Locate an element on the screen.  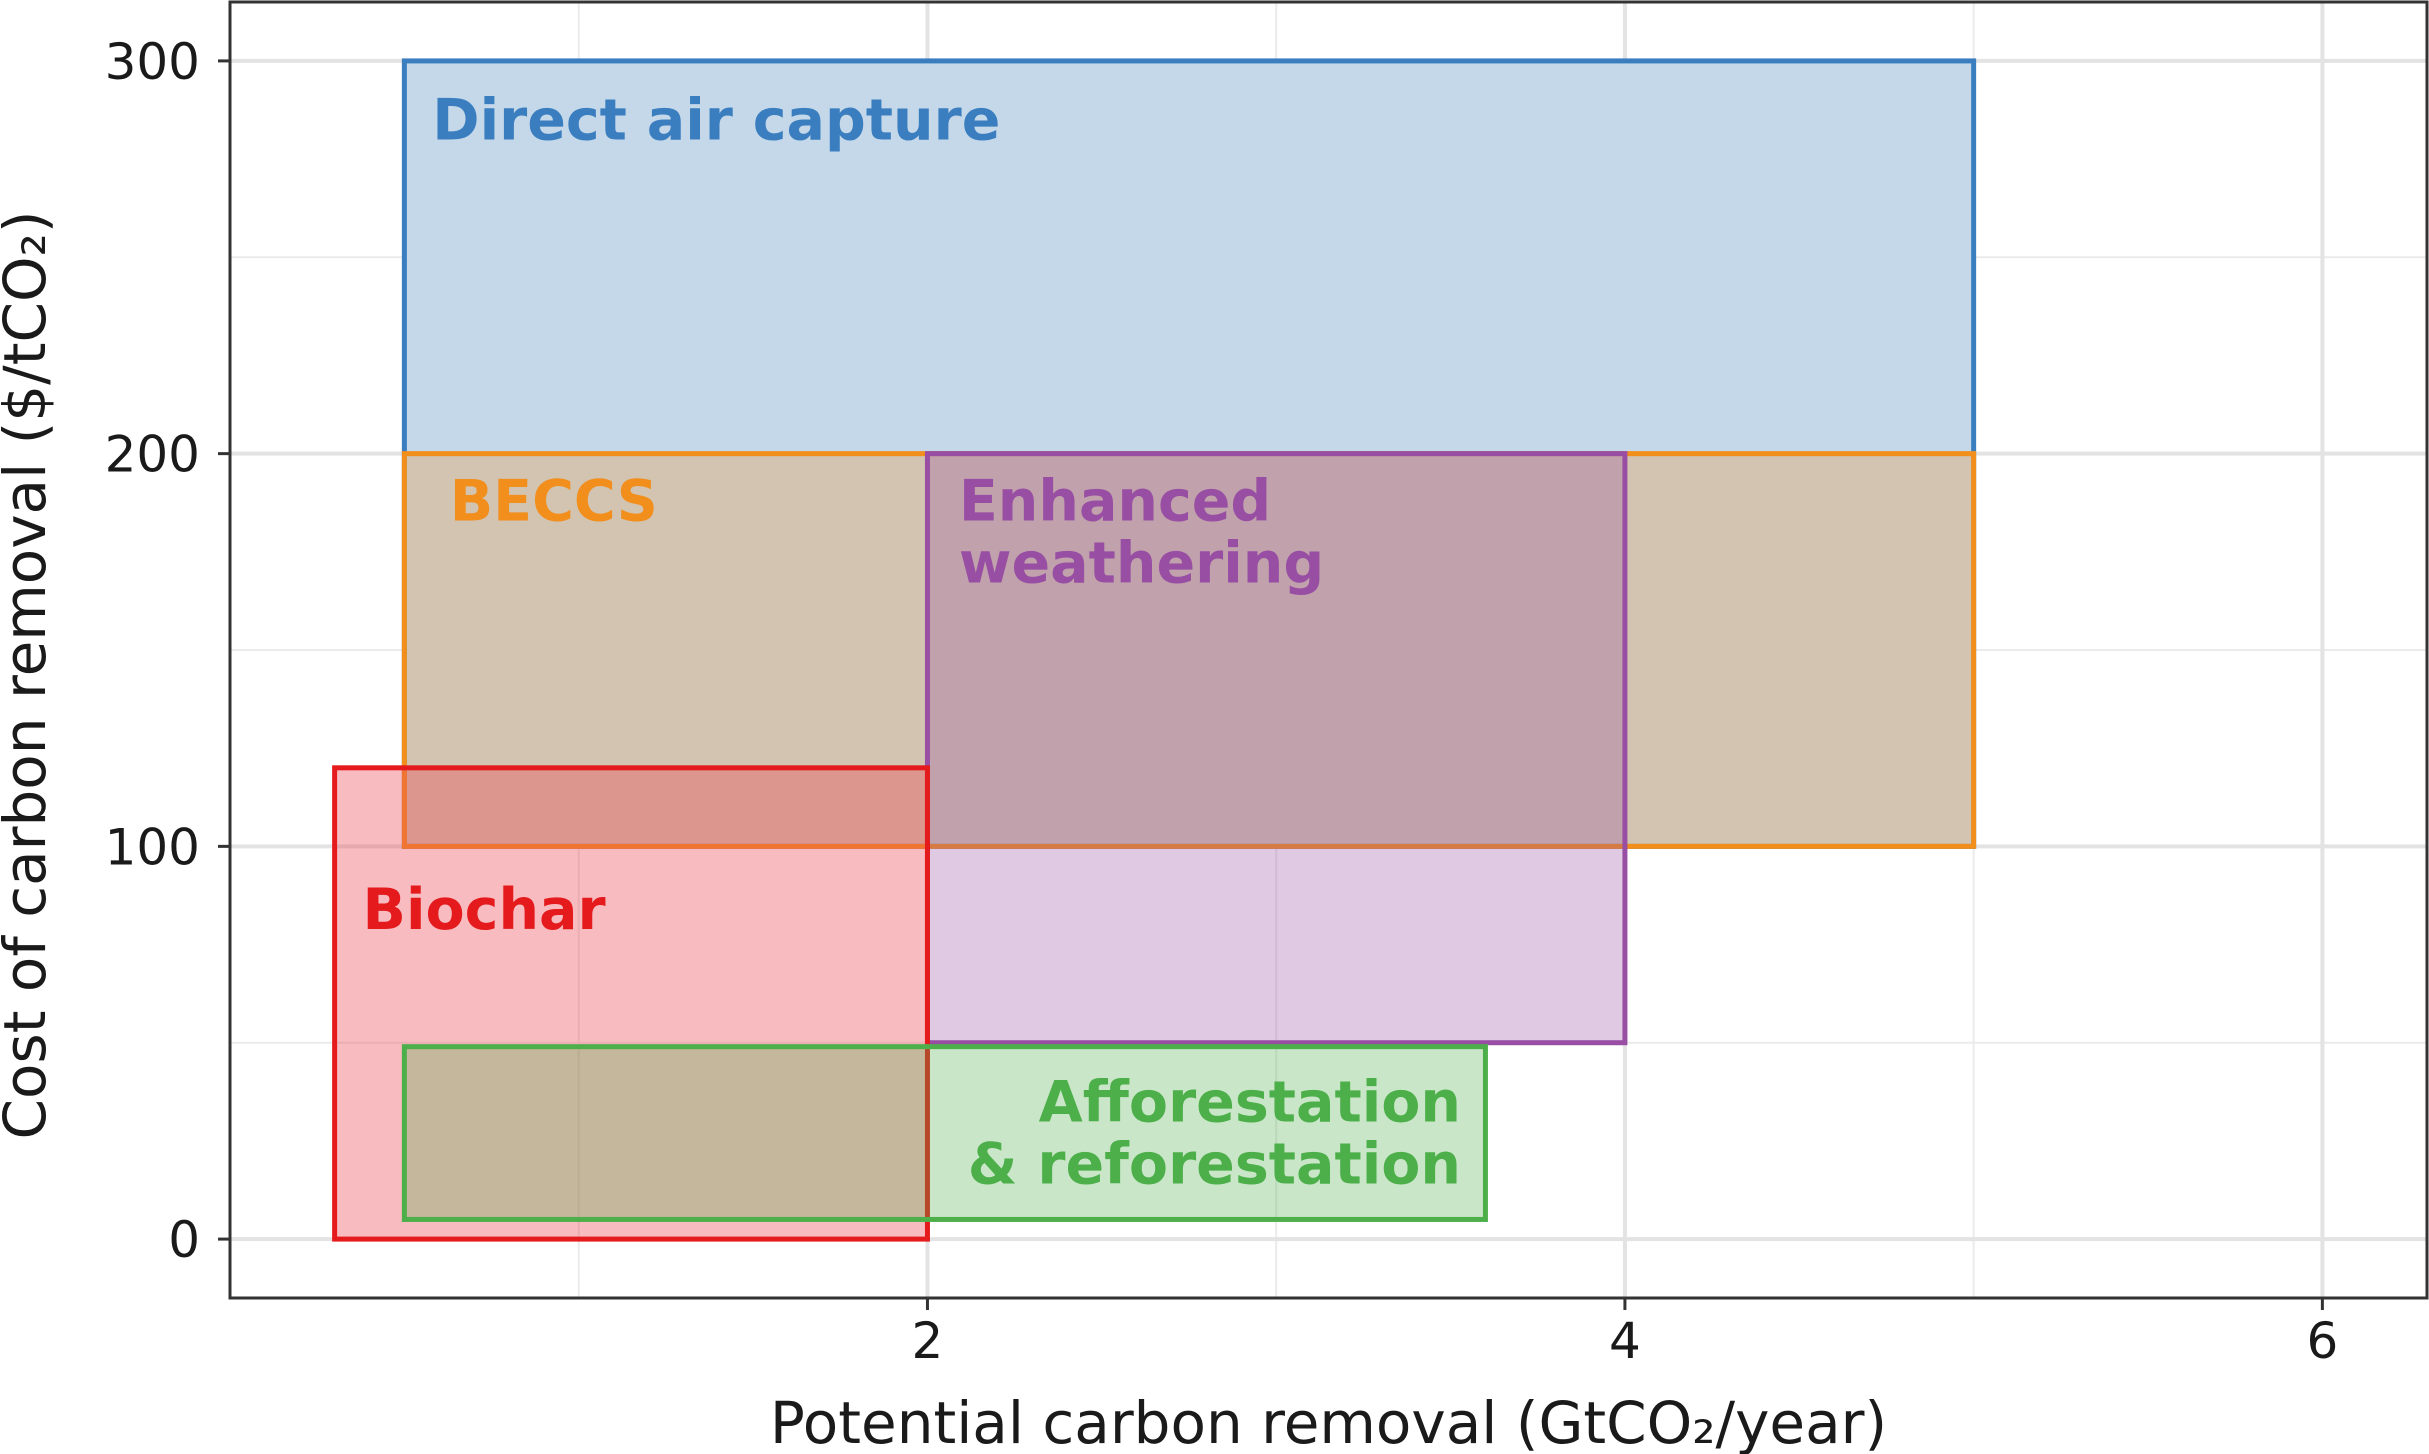
region-afforestation-and-reforestation is located at coordinates (944, 1133).